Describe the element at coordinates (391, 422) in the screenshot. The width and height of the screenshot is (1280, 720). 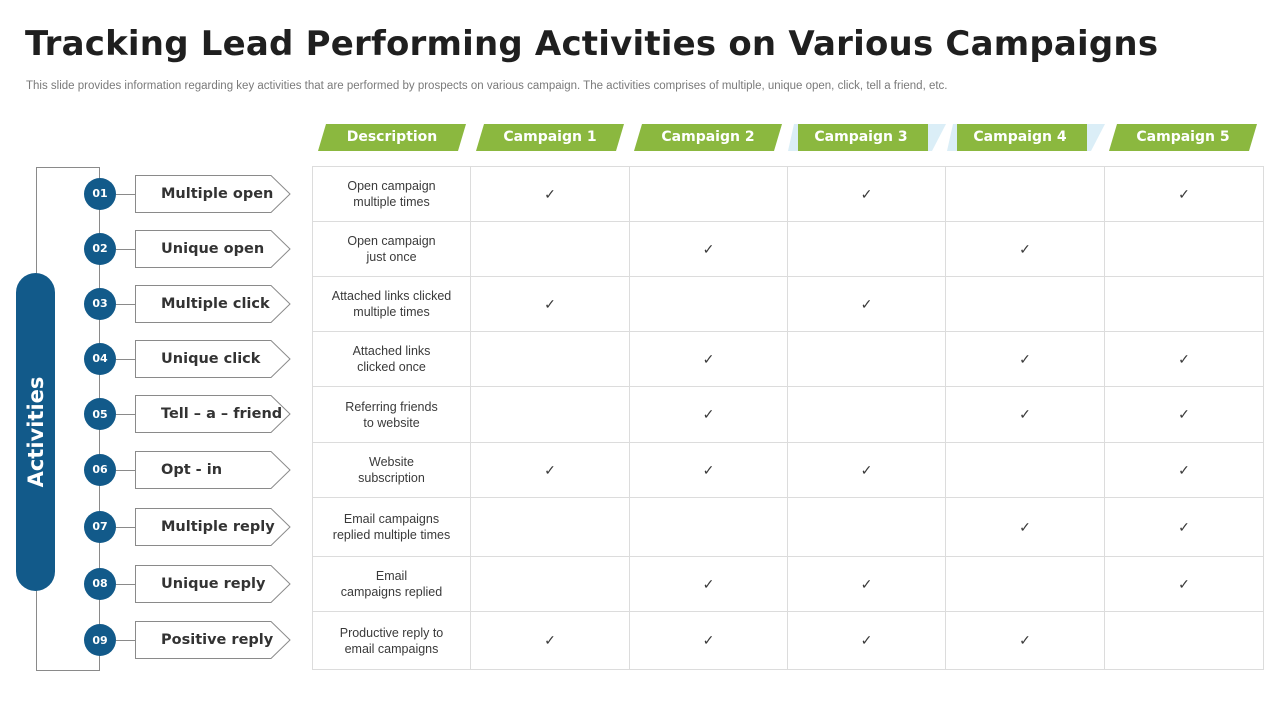
I see `description-line: to website` at that location.